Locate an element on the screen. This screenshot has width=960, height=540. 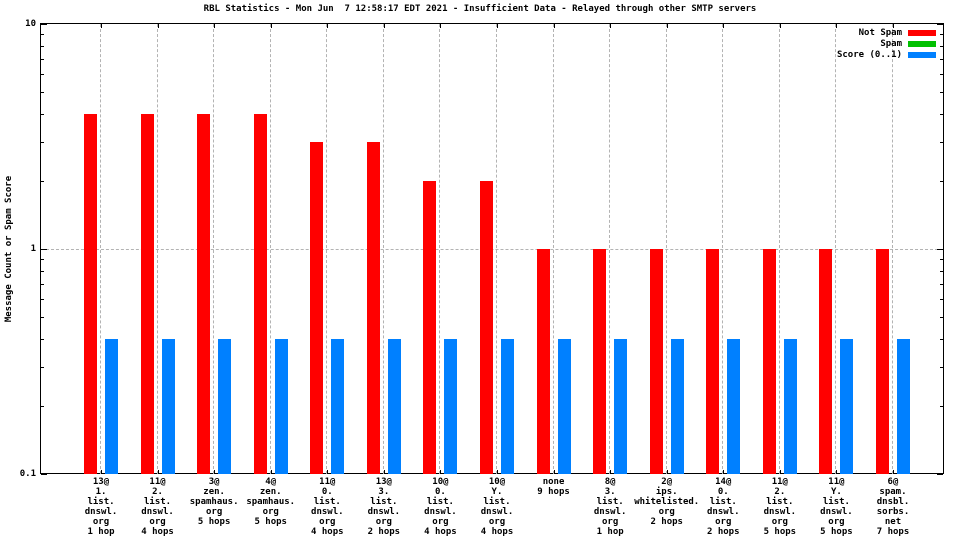
x-tick-label: 13@ 3. list. dnswl. org 2 hops is located at coordinates (384, 507).